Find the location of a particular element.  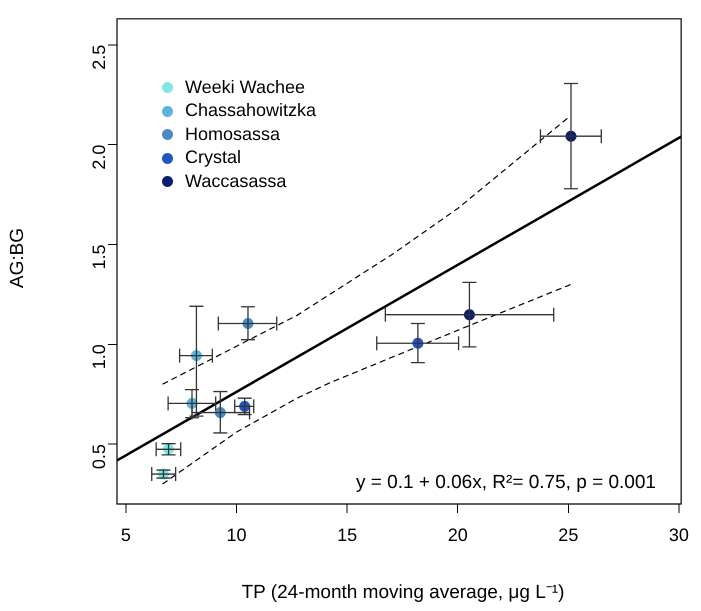

y-tick-label: 1.0 is located at coordinates (98, 357).